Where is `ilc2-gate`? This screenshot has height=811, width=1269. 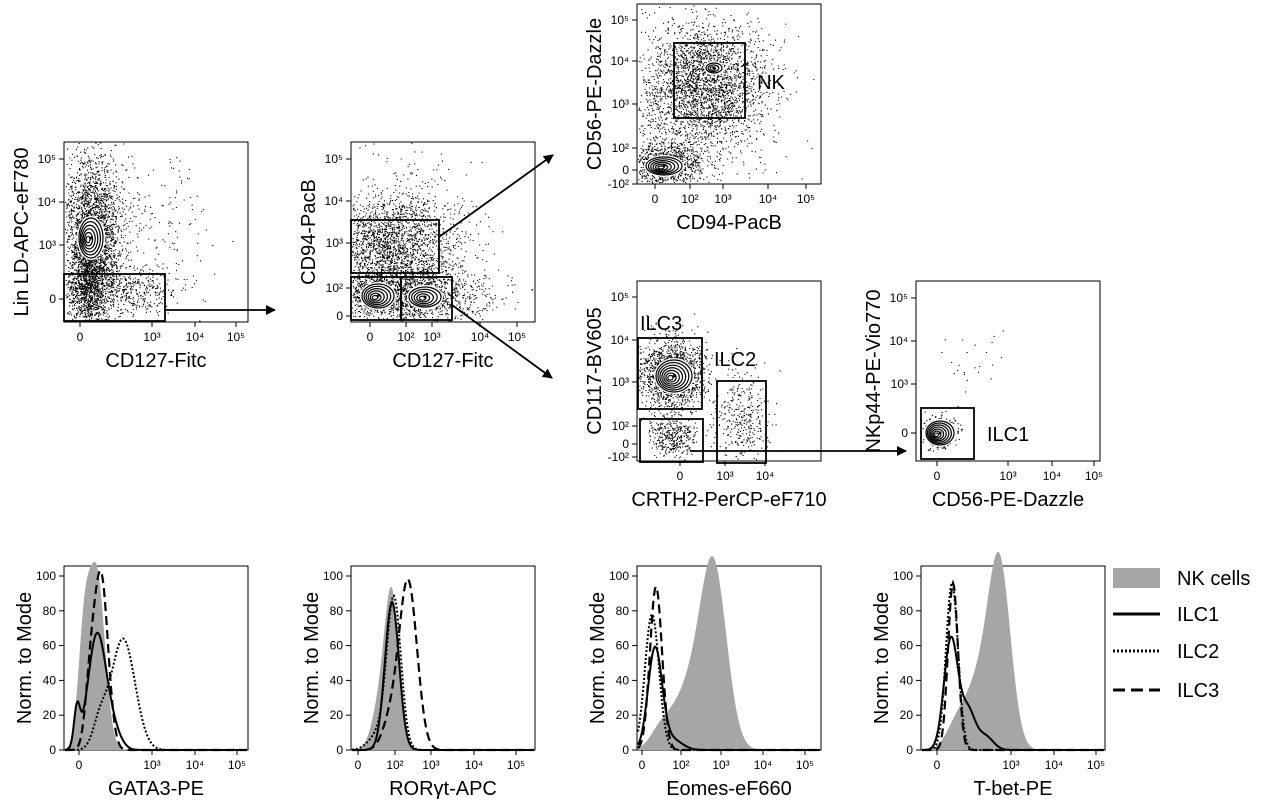 ilc2-gate is located at coordinates (741, 422).